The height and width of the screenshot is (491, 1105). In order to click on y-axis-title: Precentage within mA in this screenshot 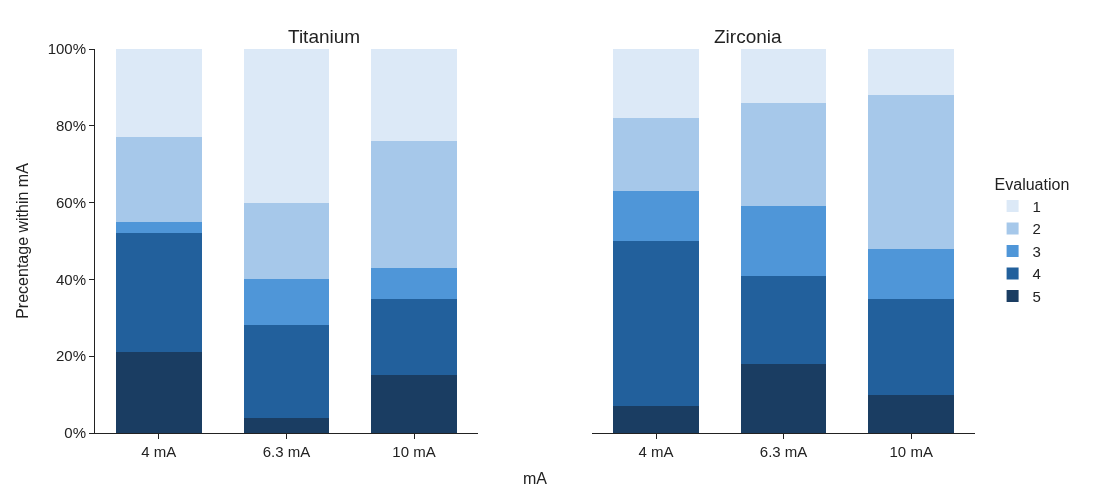, I will do `click(22, 240)`.